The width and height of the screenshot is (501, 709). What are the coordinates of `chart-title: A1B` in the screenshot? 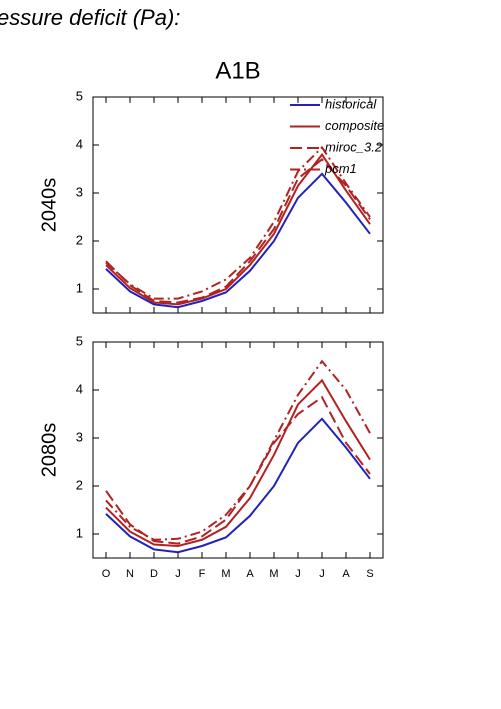 It's located at (237, 70).